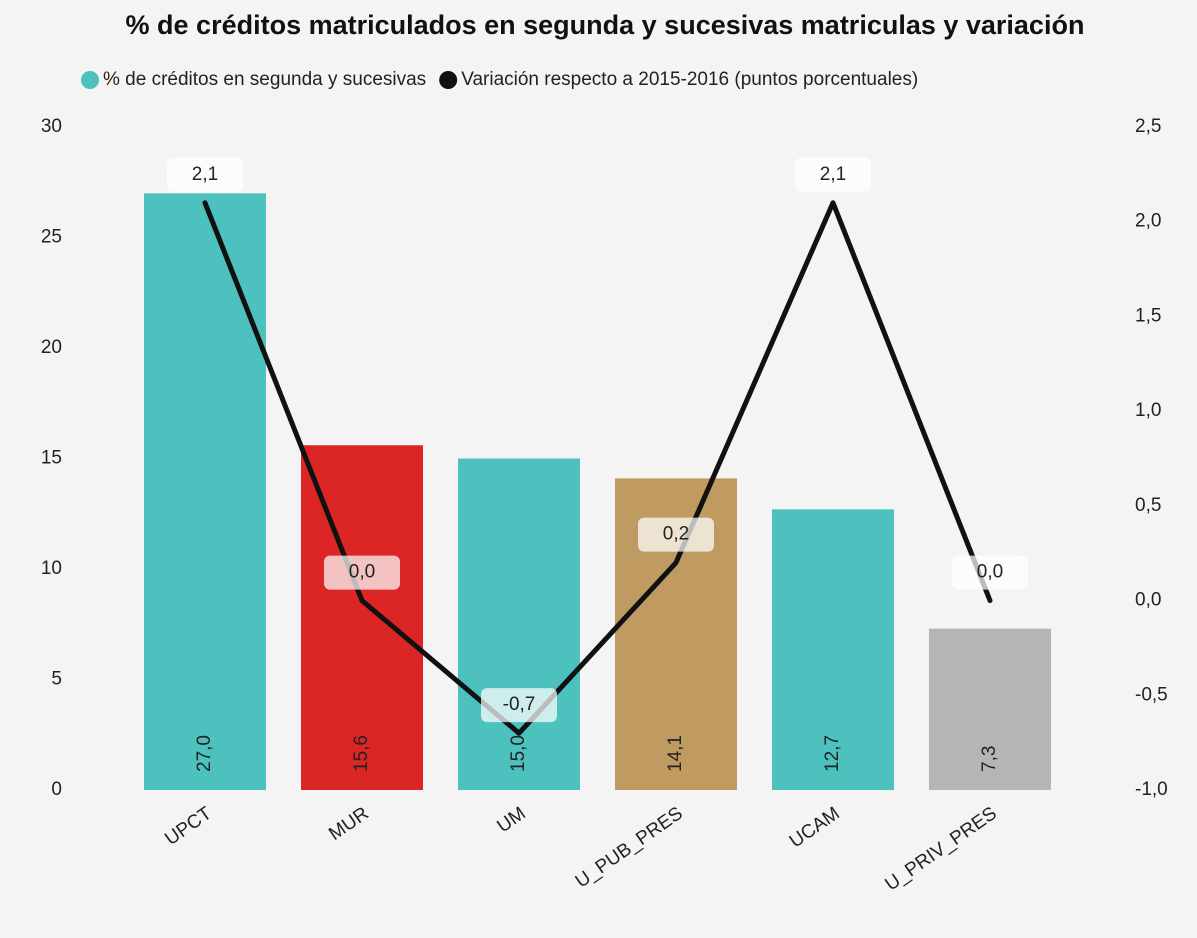  What do you see at coordinates (1148, 221) in the screenshot?
I see `y2-tick-label: 2,0` at bounding box center [1148, 221].